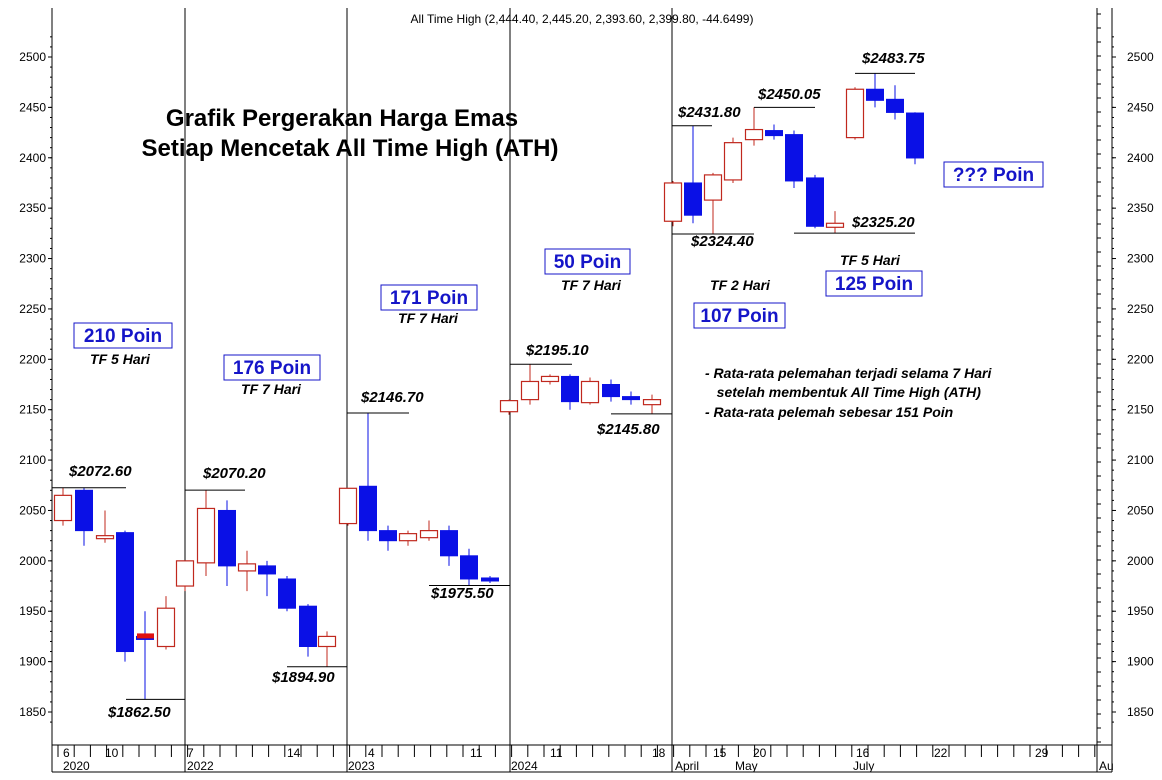 This screenshot has width=1162, height=780. I want to click on y-tick-label-left: 2050, so click(32, 510).